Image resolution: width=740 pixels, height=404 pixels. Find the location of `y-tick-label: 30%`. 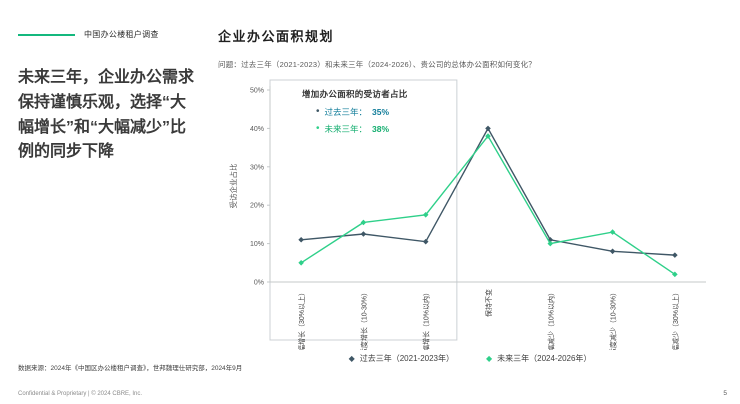

y-tick-label: 30% is located at coordinates (257, 167).